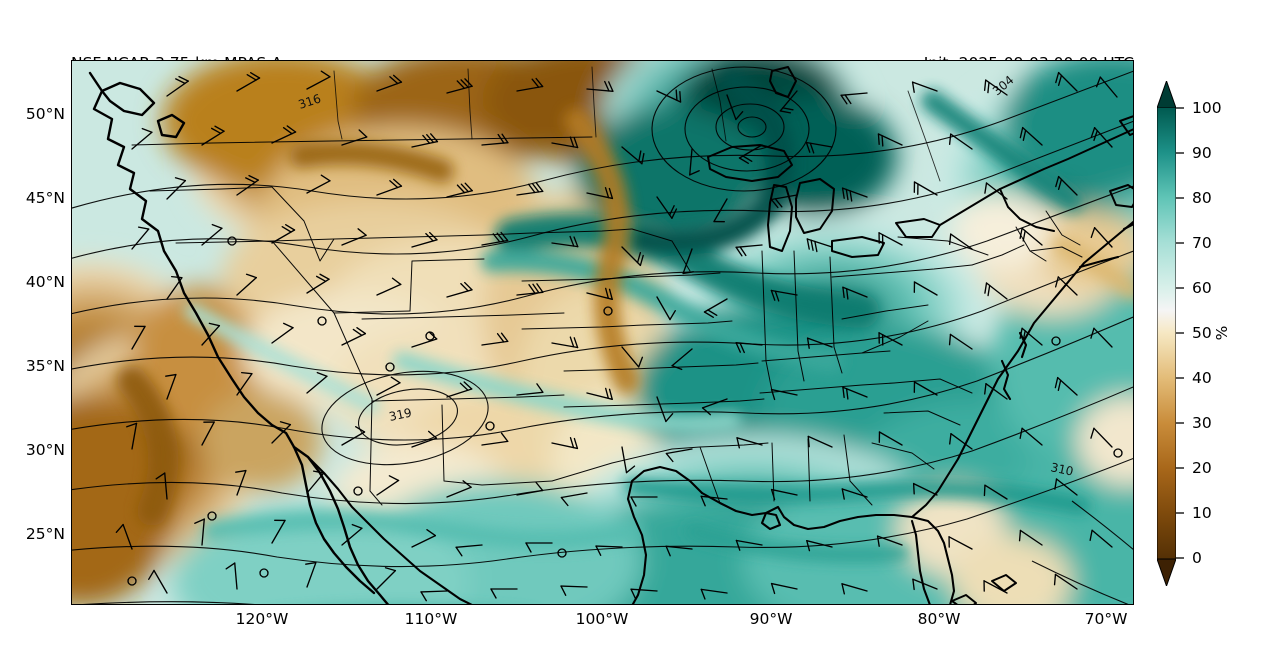 This screenshot has width=1262, height=648. Describe the element at coordinates (1166, 333) in the screenshot. I see `colorbar-gradient` at that location.